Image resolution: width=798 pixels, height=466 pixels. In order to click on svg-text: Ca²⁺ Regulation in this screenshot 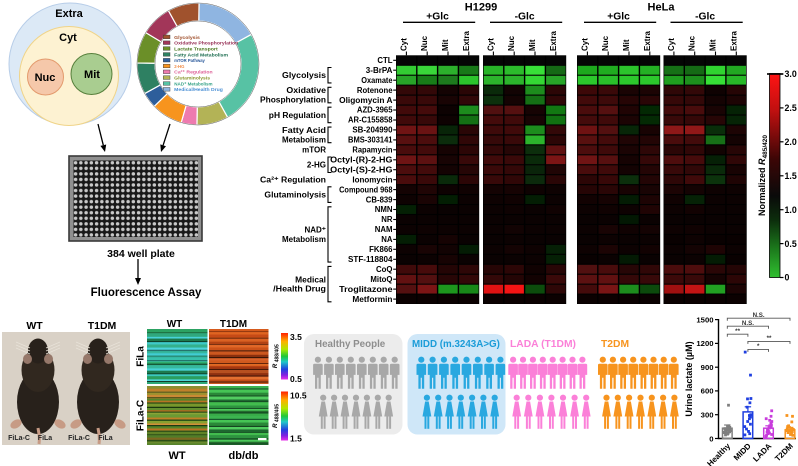, I will do `click(193, 73)`.